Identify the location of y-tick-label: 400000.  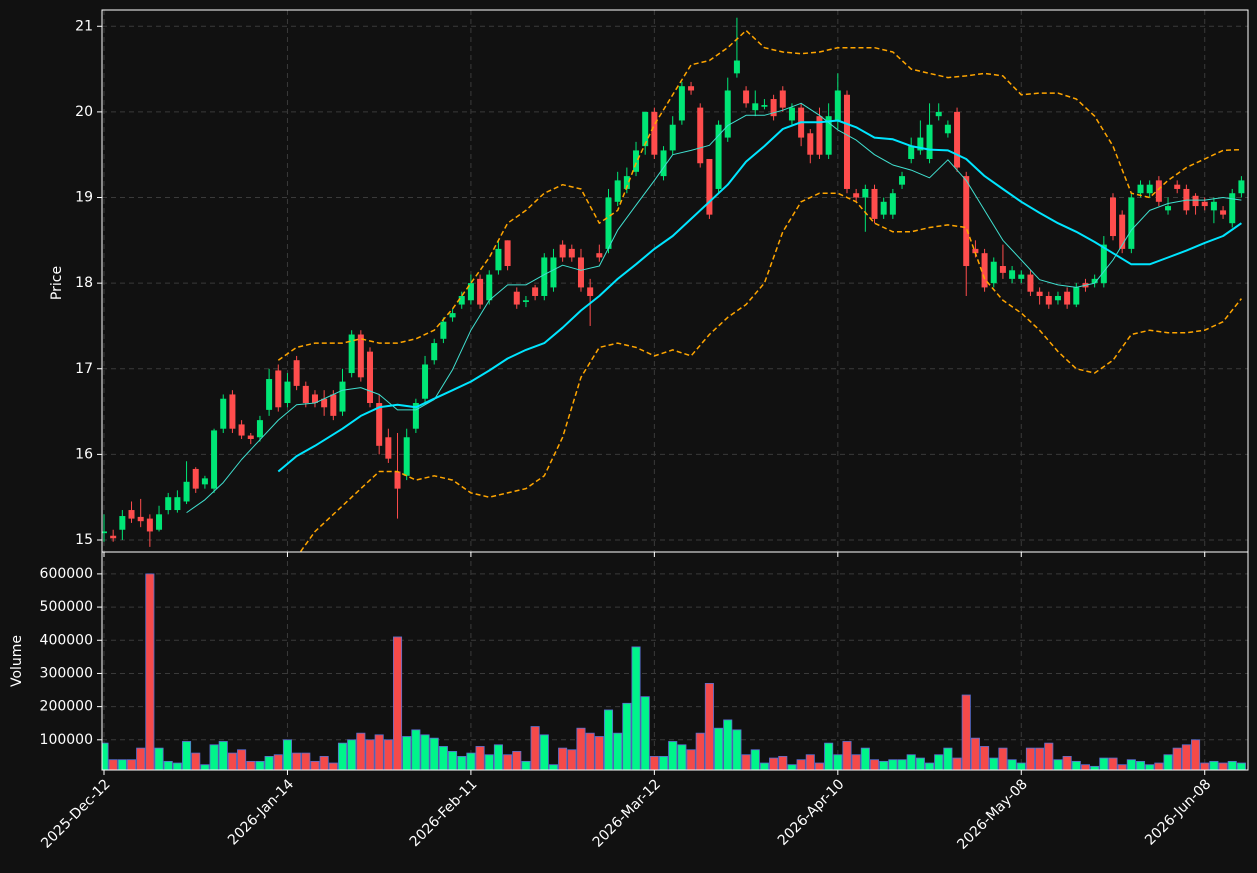
(66, 640).